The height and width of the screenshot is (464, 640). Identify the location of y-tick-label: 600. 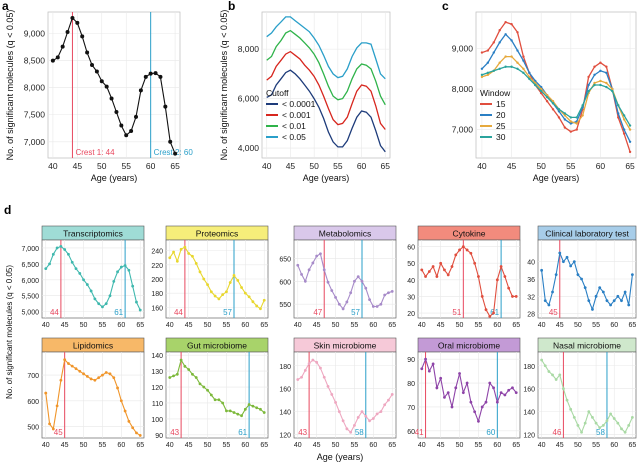
(285, 282).